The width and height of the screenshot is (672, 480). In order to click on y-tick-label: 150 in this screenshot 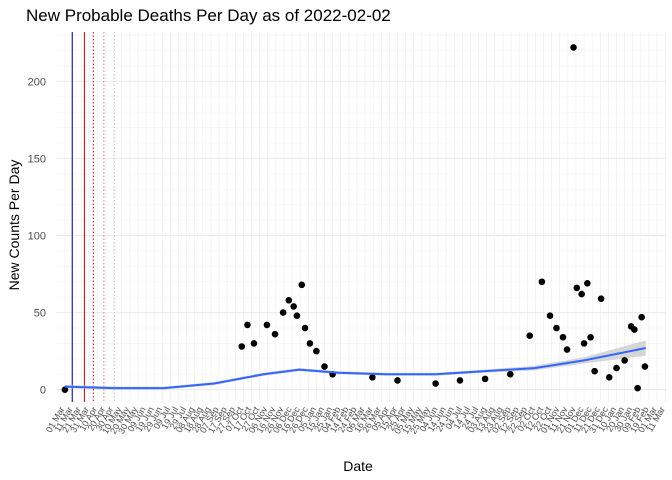, I will do `click(37, 159)`.